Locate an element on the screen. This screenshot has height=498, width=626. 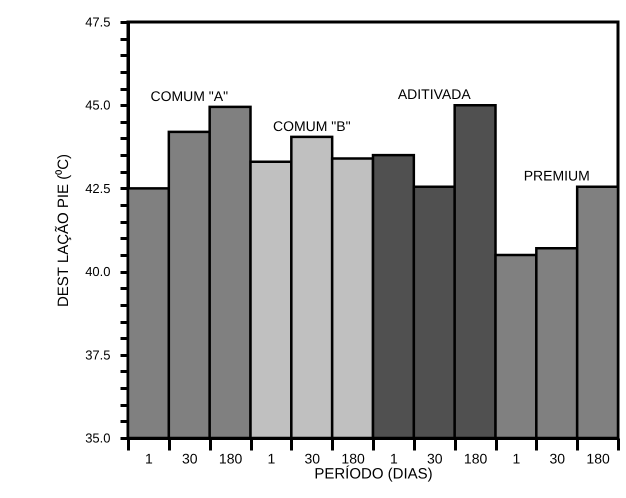
y-tick-label: 40.0 is located at coordinates (97, 272).